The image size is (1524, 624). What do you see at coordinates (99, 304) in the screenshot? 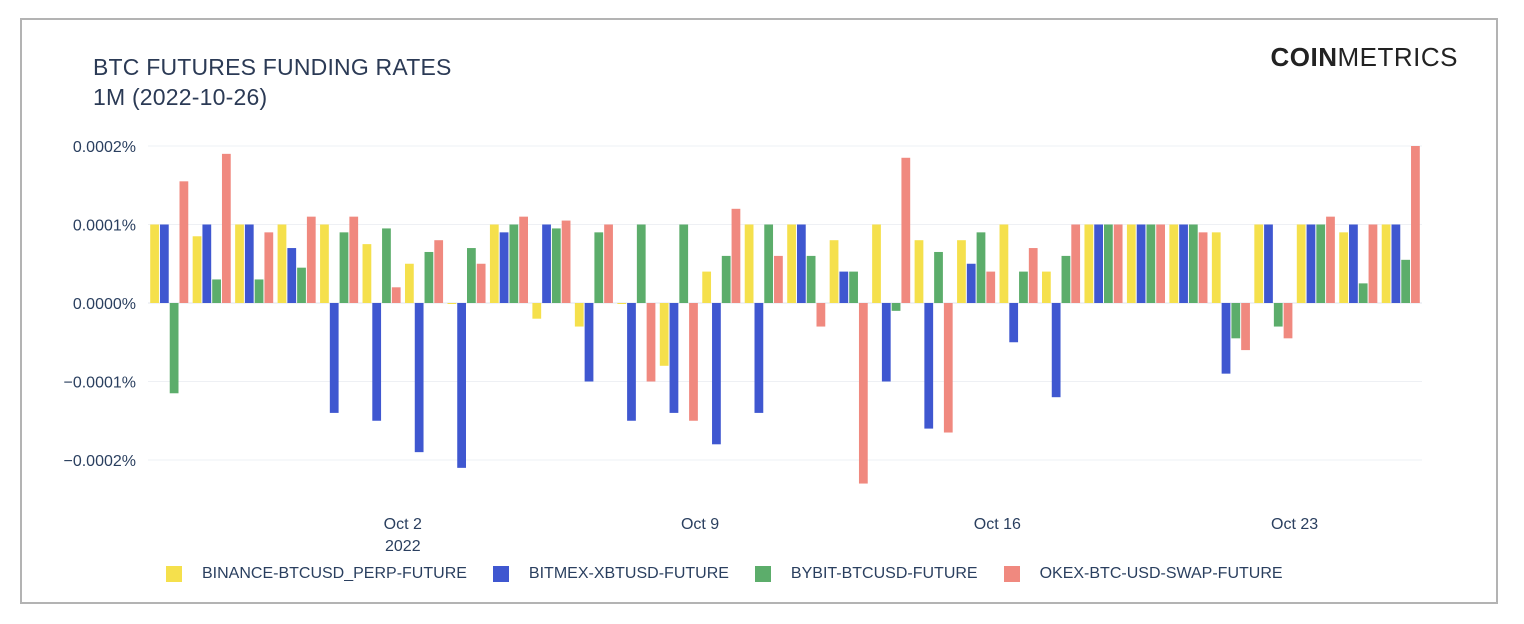
I see `y-axis: 0.0002% 0.0001% 0.0000% −0.0001% −0.0002%` at bounding box center [99, 304].